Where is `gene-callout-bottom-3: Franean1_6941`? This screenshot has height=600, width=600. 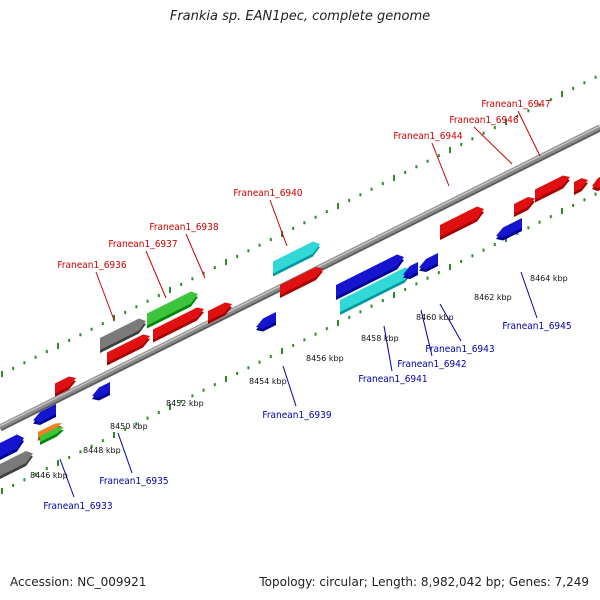
gene-callout-bottom-3: Franean1_6941 is located at coordinates (393, 355).